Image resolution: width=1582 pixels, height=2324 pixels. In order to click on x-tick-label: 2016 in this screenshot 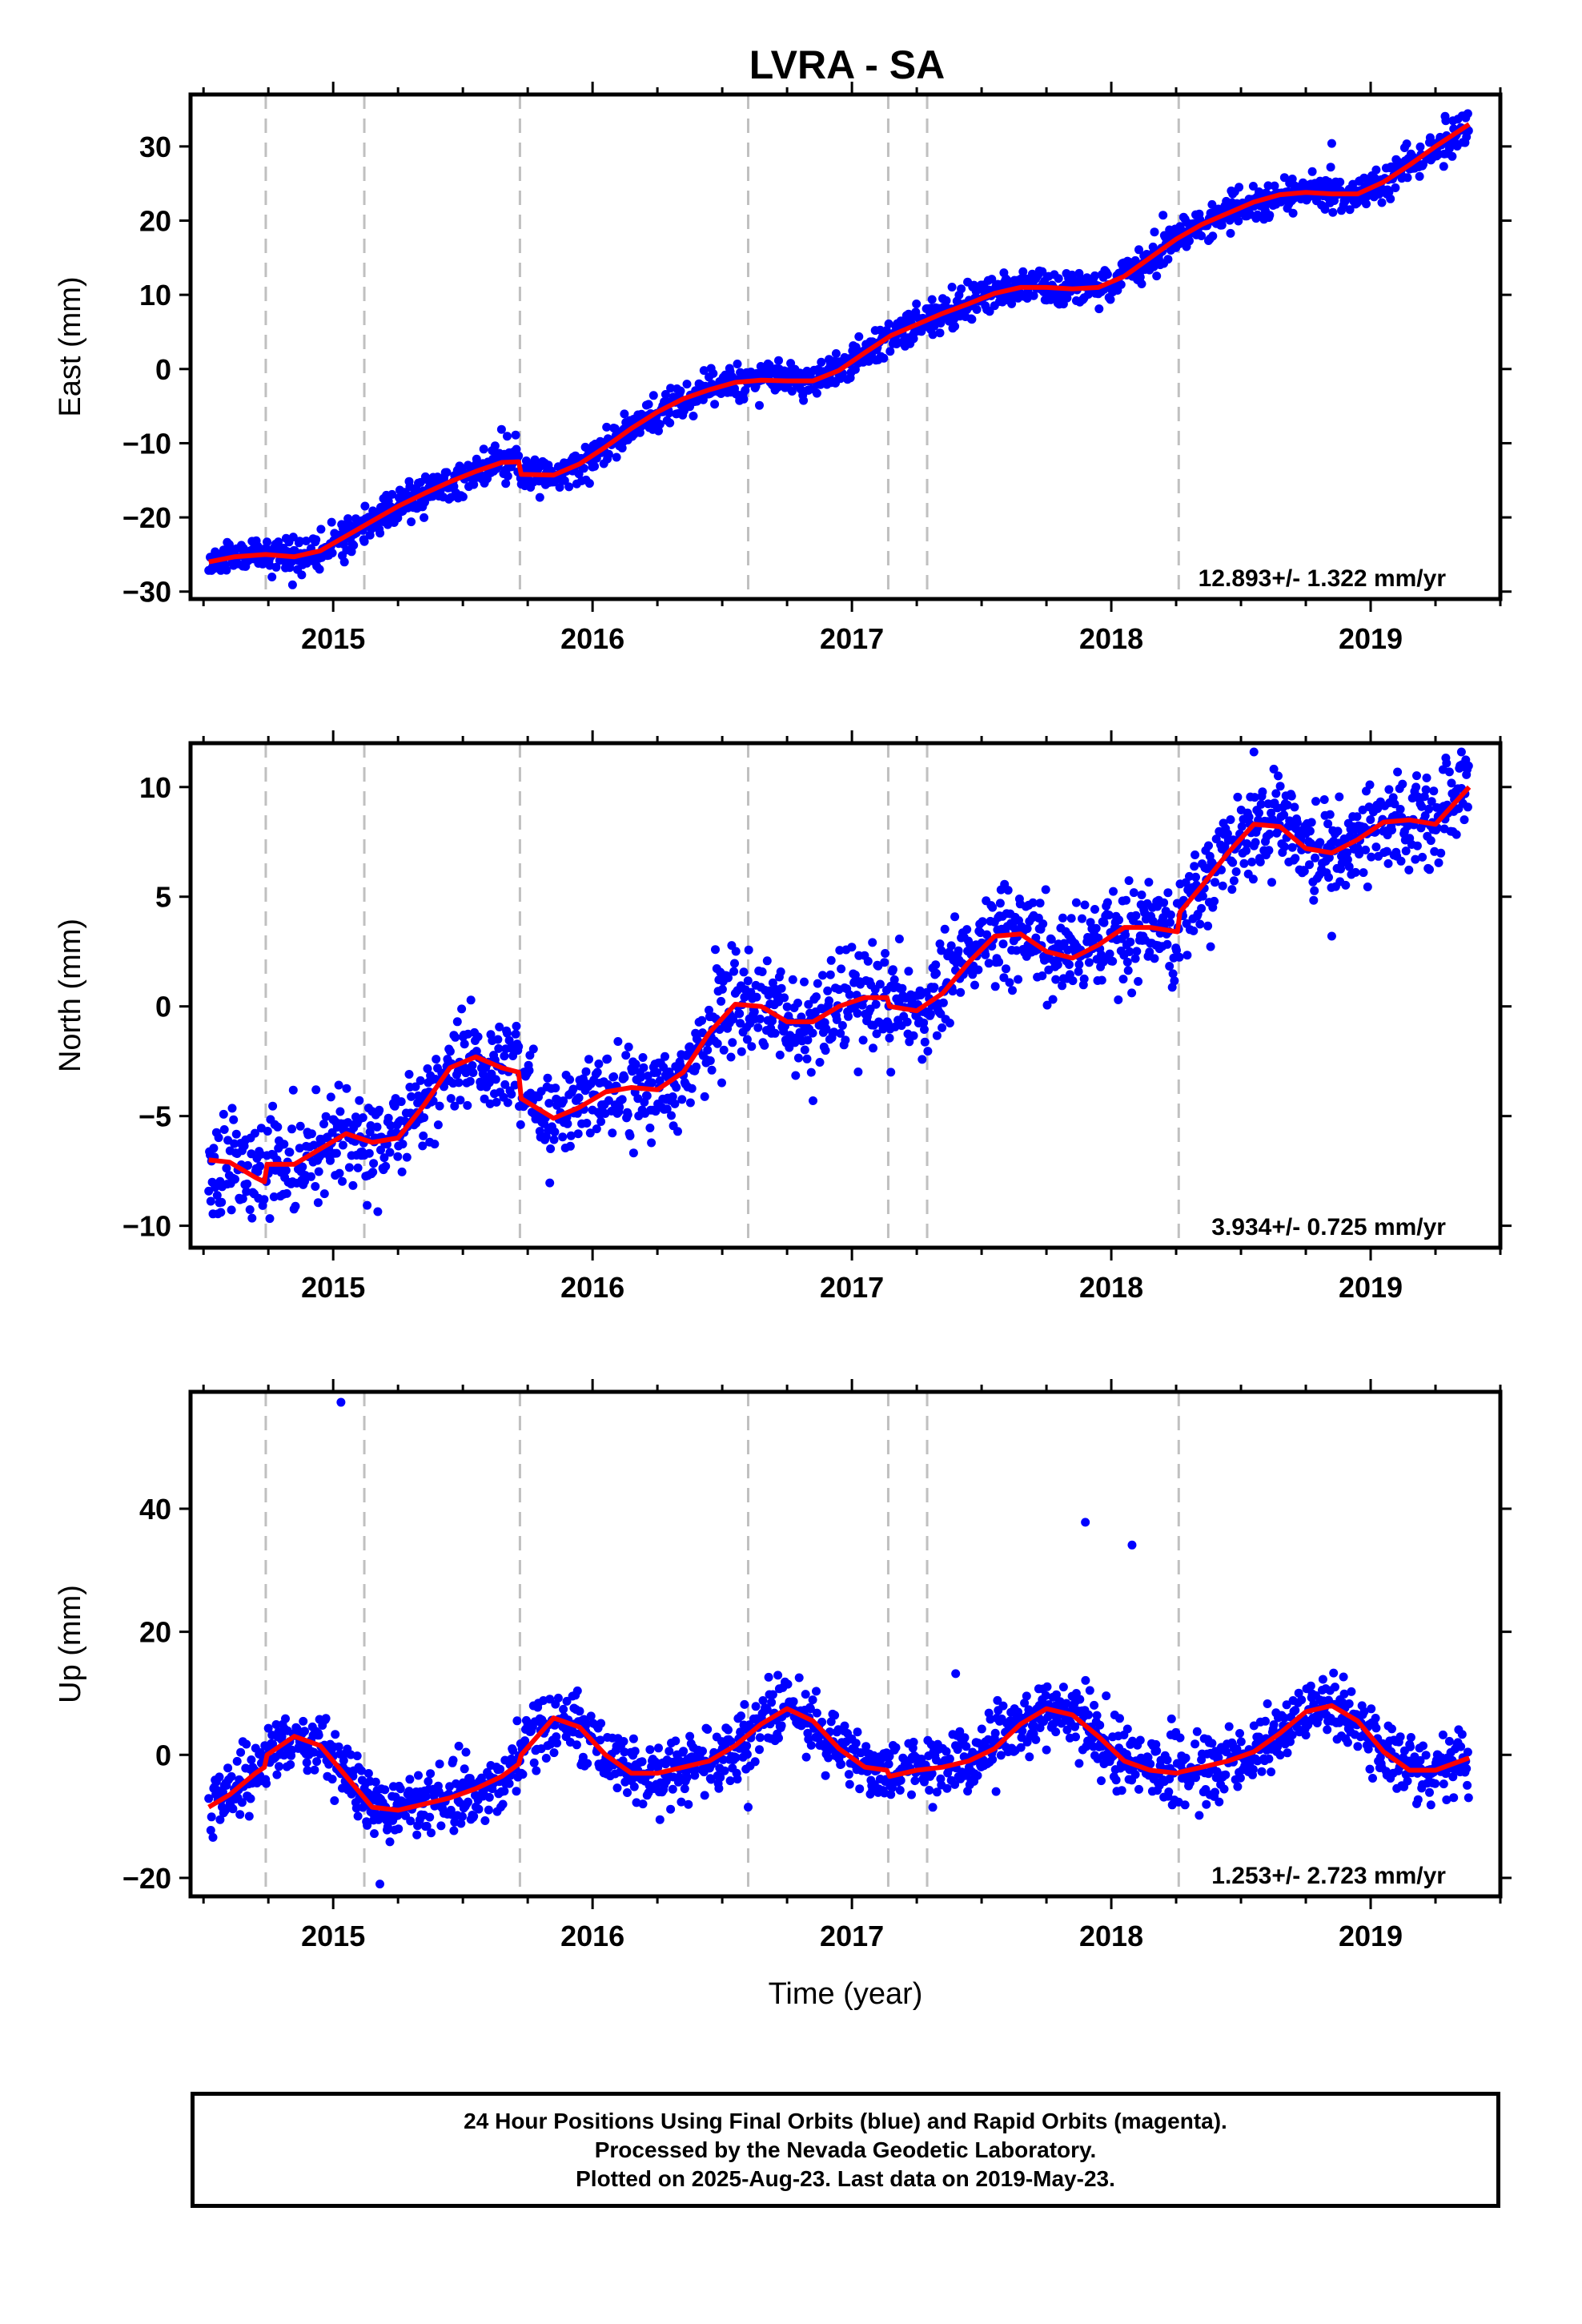, I will do `click(592, 1287)`.